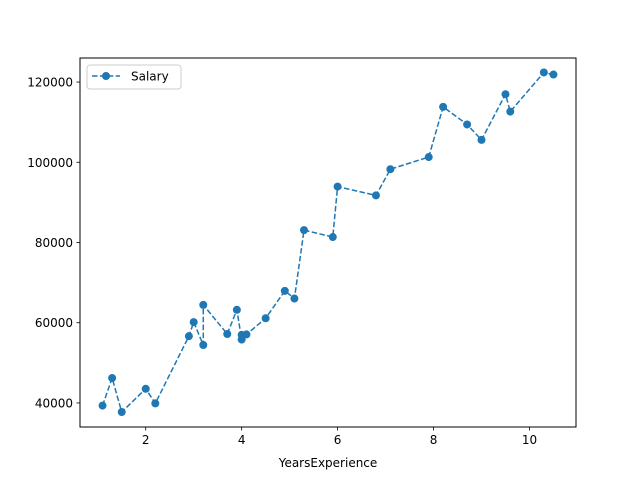  What do you see at coordinates (54, 403) in the screenshot?
I see `y-tick-label: 40000` at bounding box center [54, 403].